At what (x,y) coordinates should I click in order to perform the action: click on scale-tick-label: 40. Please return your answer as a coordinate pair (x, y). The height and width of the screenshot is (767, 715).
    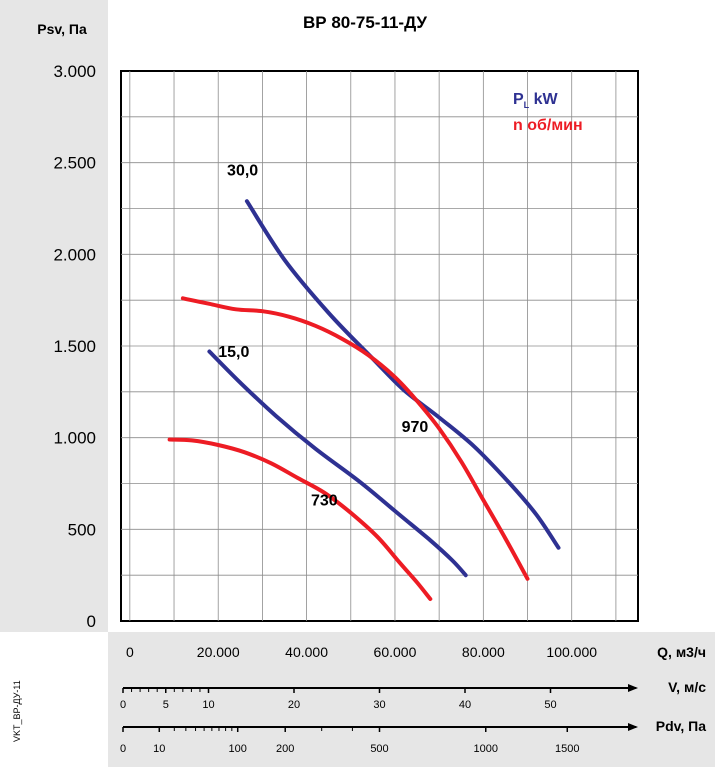
    Looking at the image, I should click on (465, 705).